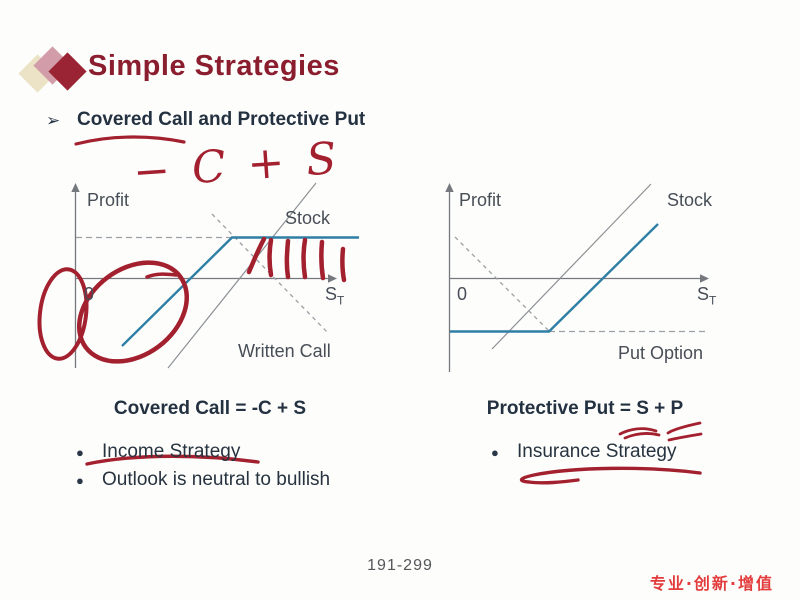 Image resolution: width=800 pixels, height=600 pixels. Describe the element at coordinates (480, 200) in the screenshot. I see `right-profit-label: Profit` at that location.